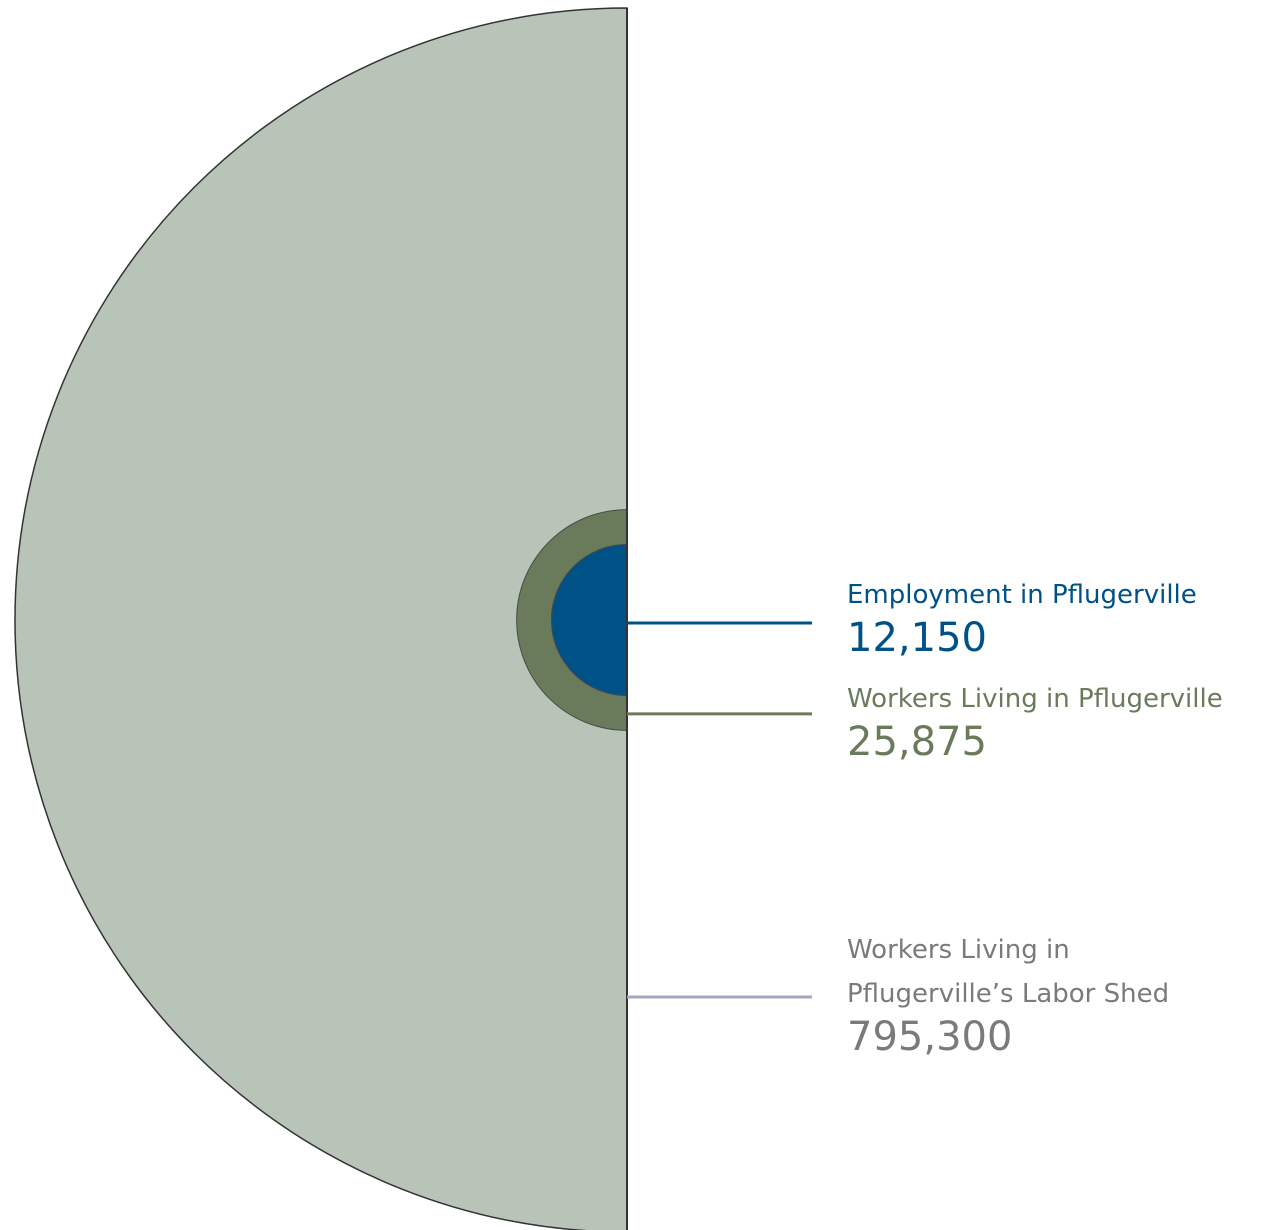 This screenshot has height=1230, width=1279. I want to click on series-name-2-line-0: Employment in Pflugerville, so click(1022, 595).